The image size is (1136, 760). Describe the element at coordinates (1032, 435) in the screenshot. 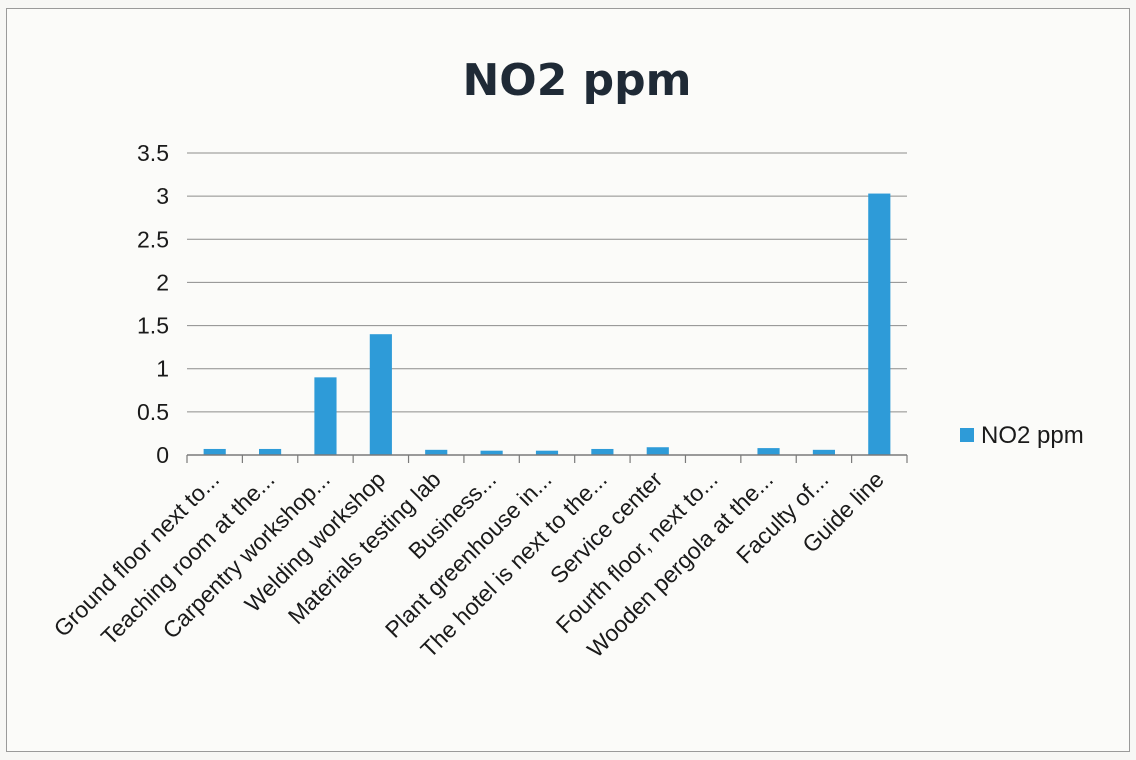

I see `legend-label: NO2 ppm` at that location.